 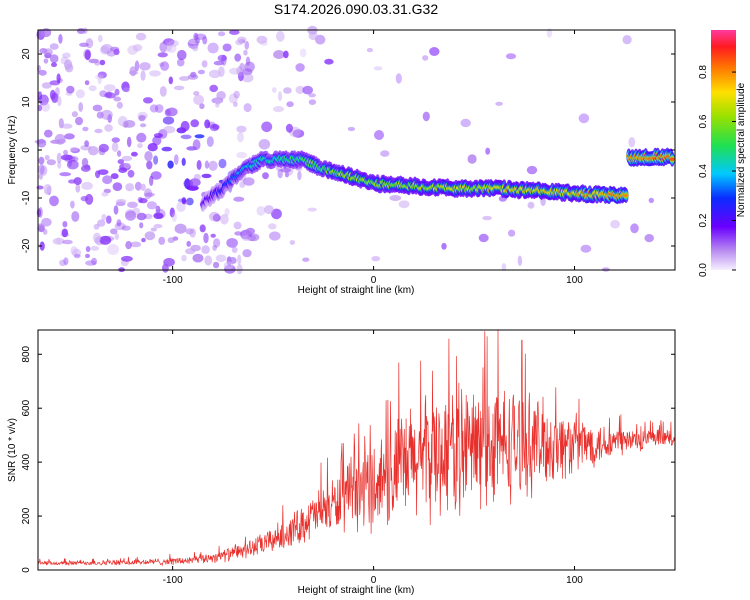 What do you see at coordinates (703, 220) in the screenshot?
I see `colorbar-tick-label: 0.2` at bounding box center [703, 220].